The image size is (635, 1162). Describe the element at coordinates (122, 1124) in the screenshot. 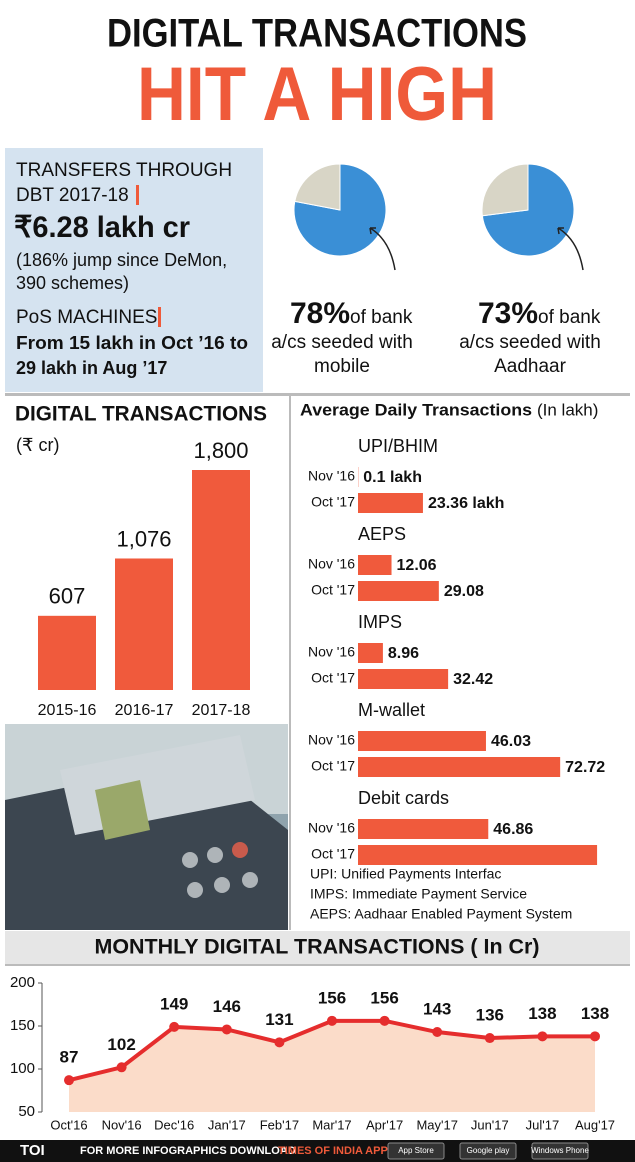

I see `x-tick-label: Nov'16` at that location.